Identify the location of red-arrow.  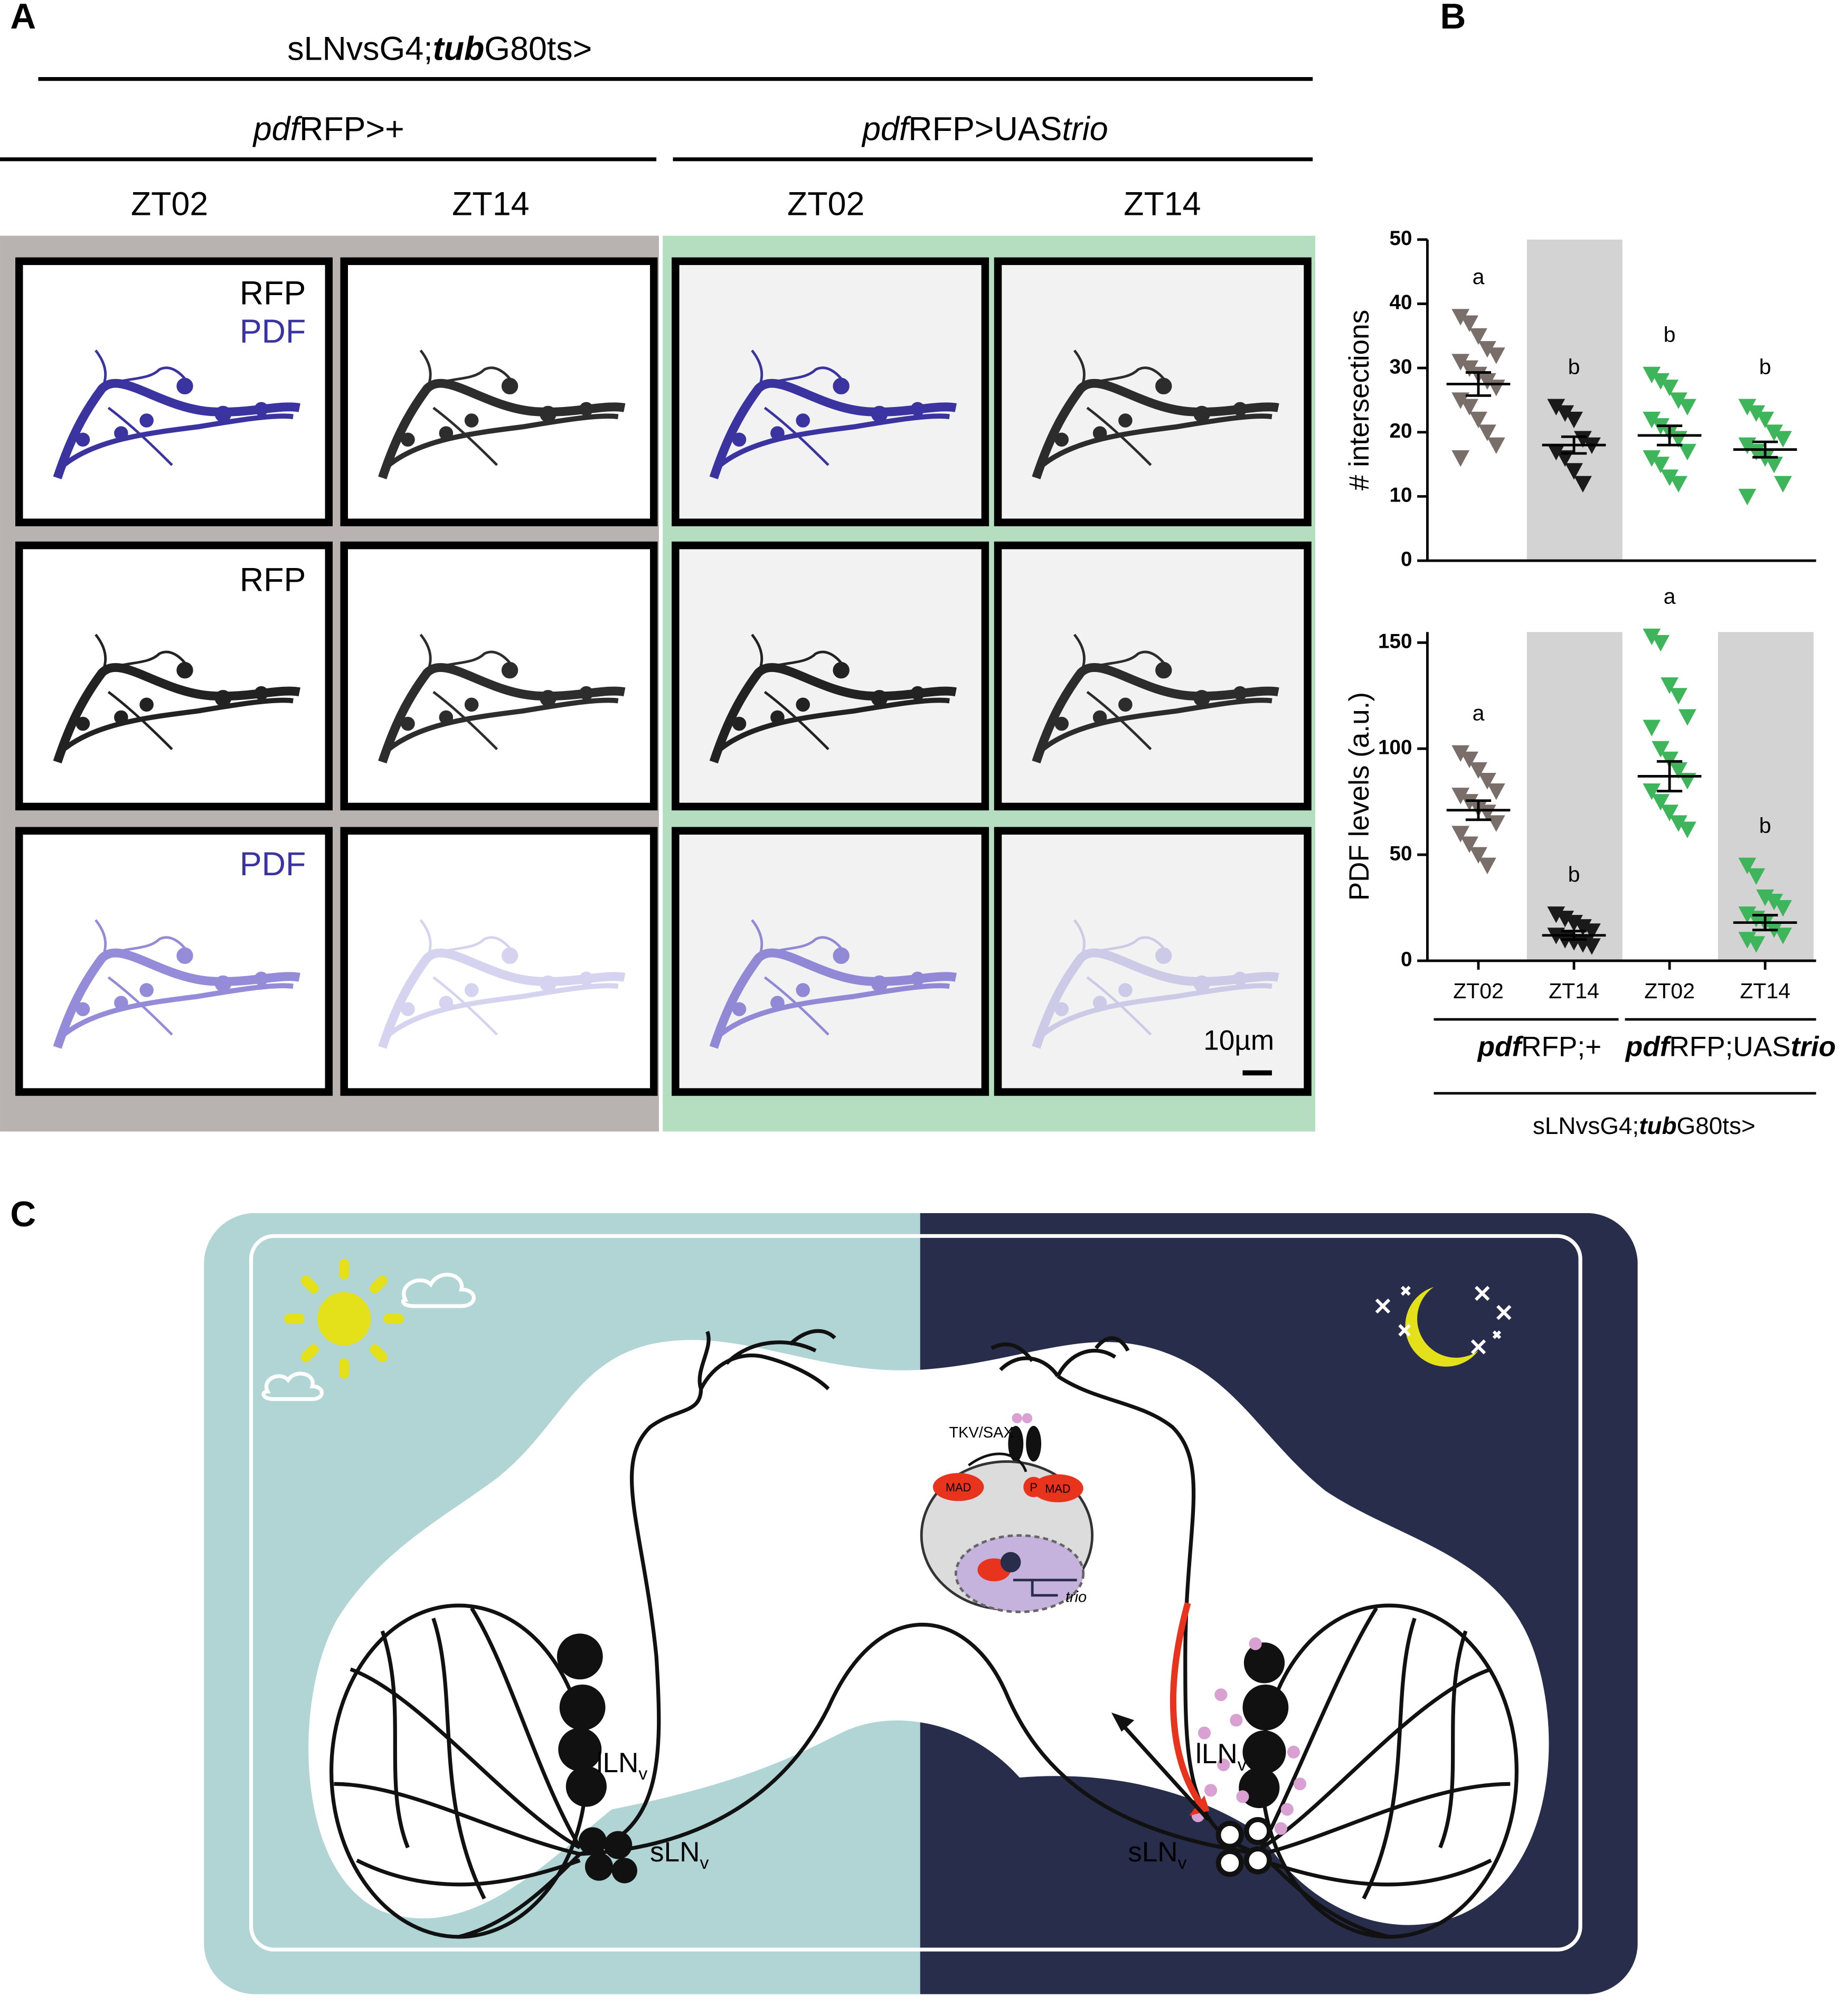
(1189, 1707).